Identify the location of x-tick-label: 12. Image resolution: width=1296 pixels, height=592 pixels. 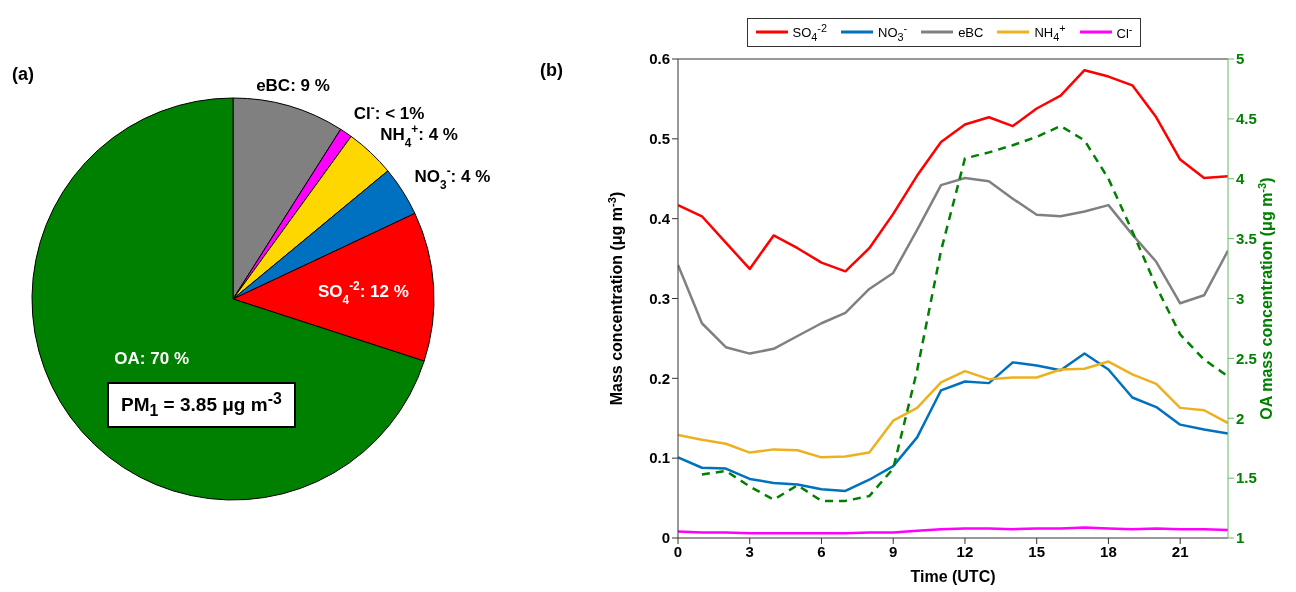
(965, 551).